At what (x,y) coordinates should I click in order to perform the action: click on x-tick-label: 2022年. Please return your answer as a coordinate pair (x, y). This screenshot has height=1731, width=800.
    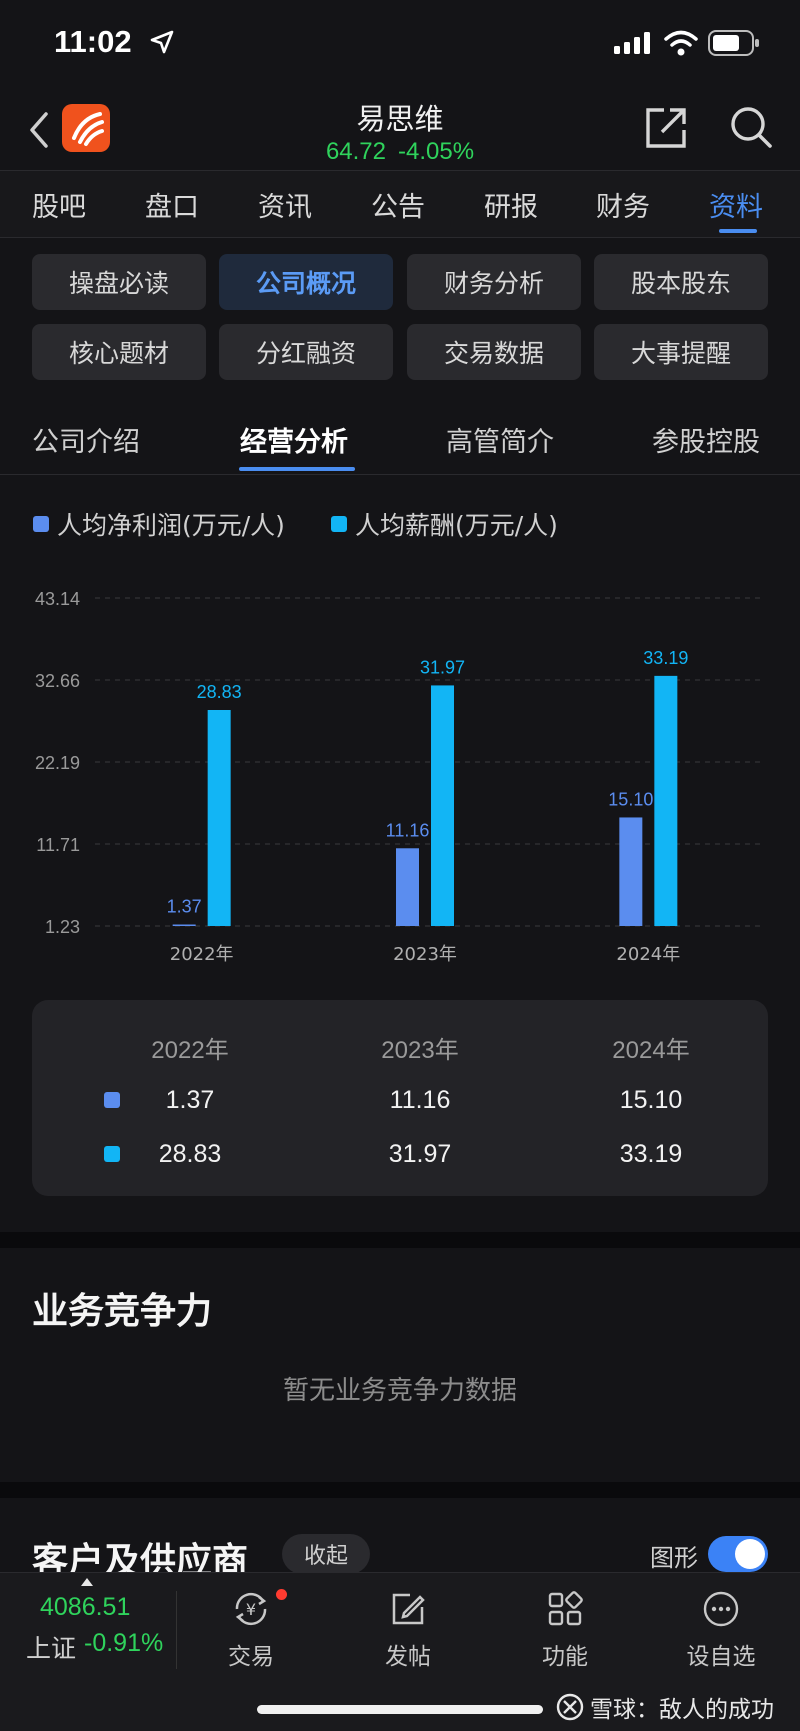
    Looking at the image, I should click on (202, 954).